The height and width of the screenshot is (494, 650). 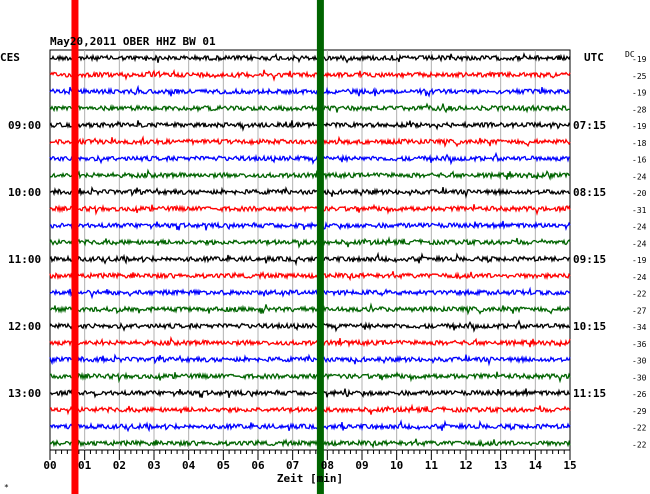 What do you see at coordinates (24, 326) in the screenshot?
I see `left-time-label: 12:00` at bounding box center [24, 326].